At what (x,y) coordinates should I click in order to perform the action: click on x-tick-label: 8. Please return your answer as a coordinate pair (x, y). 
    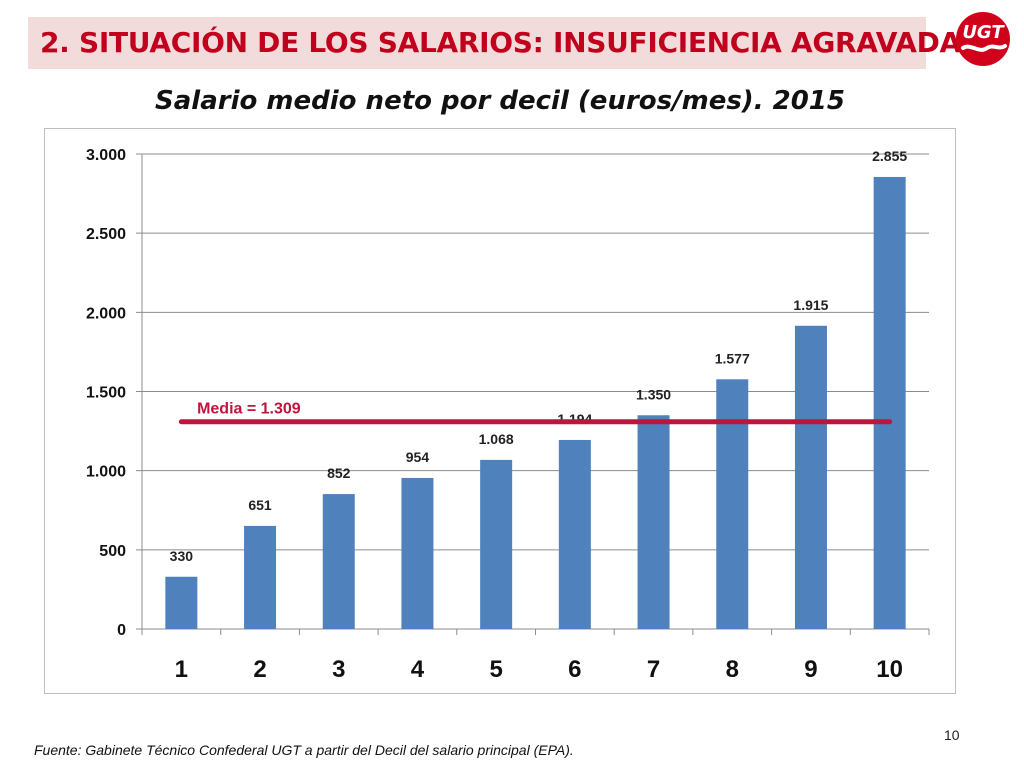
    Looking at the image, I should click on (732, 669).